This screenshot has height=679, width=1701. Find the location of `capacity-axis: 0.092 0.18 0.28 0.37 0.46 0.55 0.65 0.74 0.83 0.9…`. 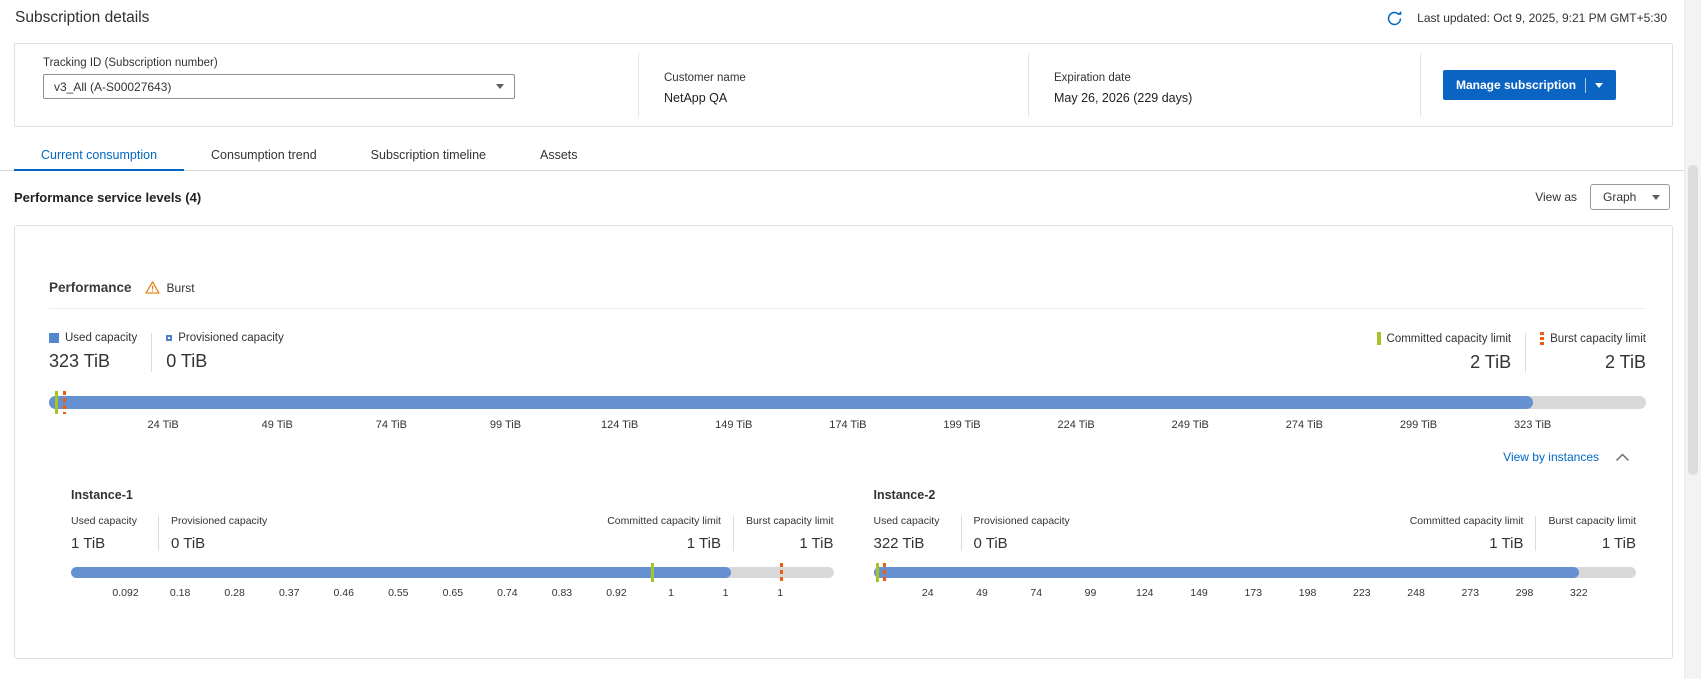

capacity-axis: 0.092 0.18 0.28 0.37 0.46 0.55 0.65 0.74 0.83 0.9… is located at coordinates (452, 594).